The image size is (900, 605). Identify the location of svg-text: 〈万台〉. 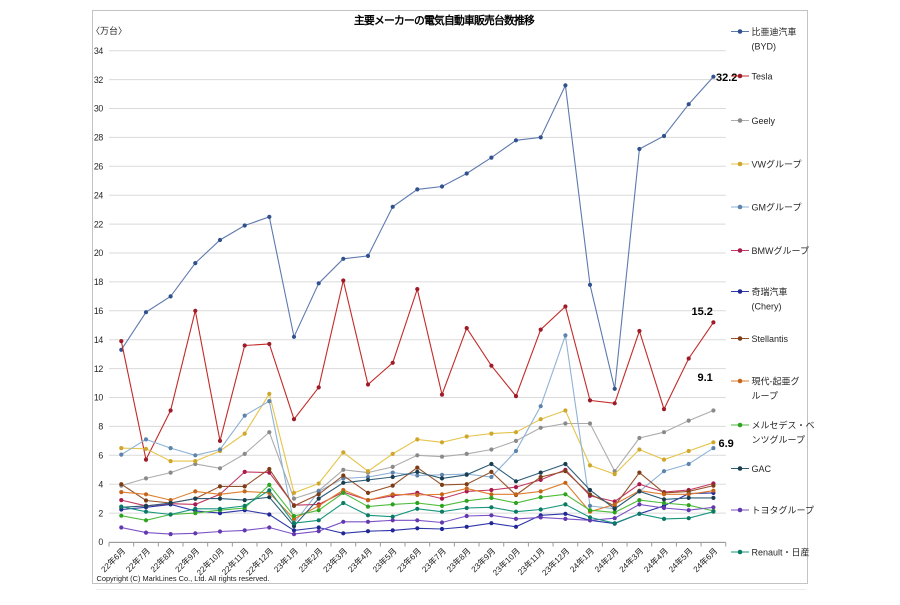
(109, 30).